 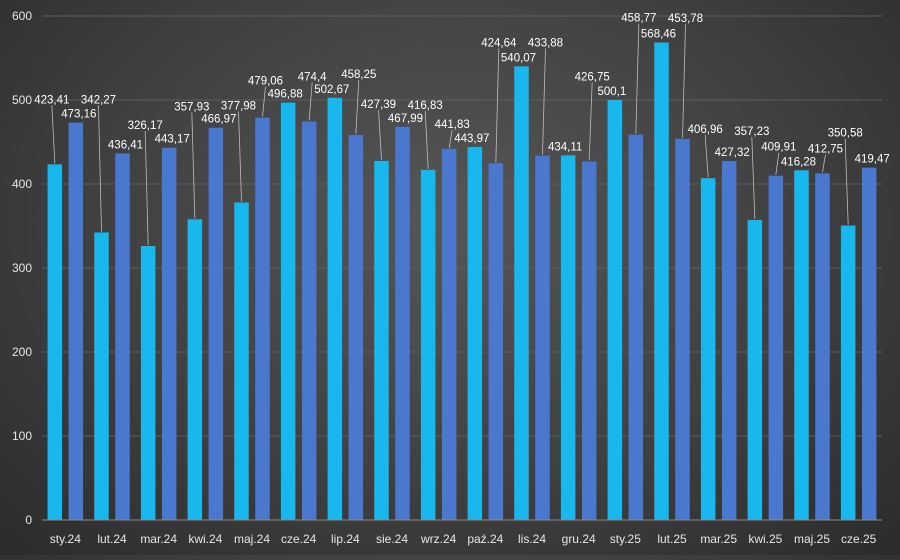 What do you see at coordinates (238, 106) in the screenshot?
I see `data-label: 377,98` at bounding box center [238, 106].